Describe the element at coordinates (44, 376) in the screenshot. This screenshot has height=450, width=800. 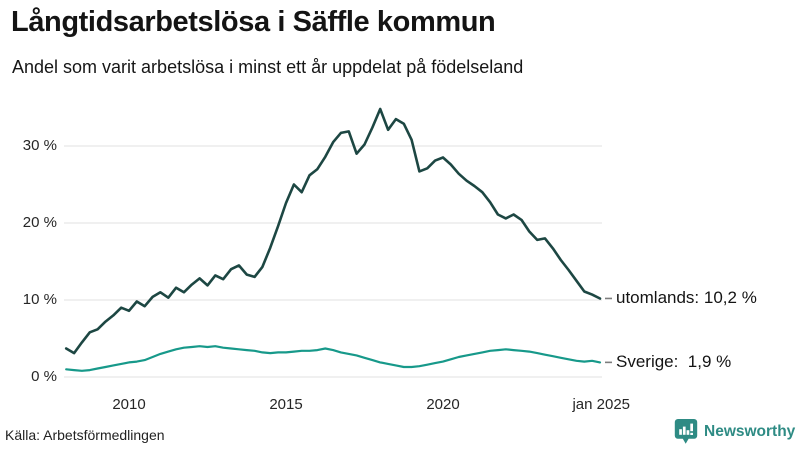
I see `y-axis-label: 0 %` at that location.